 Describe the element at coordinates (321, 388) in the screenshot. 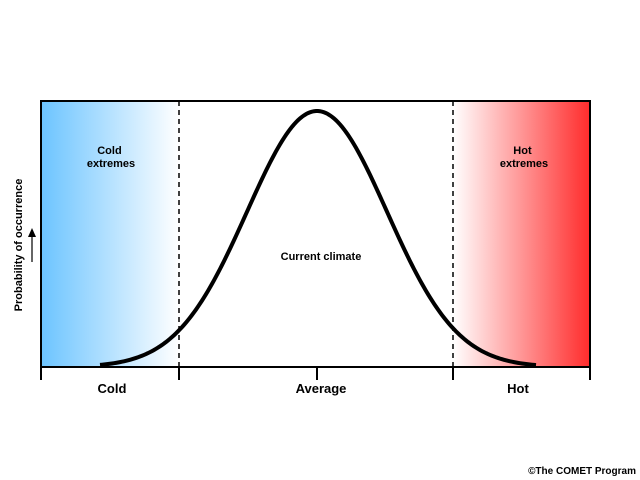

I see `x-axis-label: Average` at that location.